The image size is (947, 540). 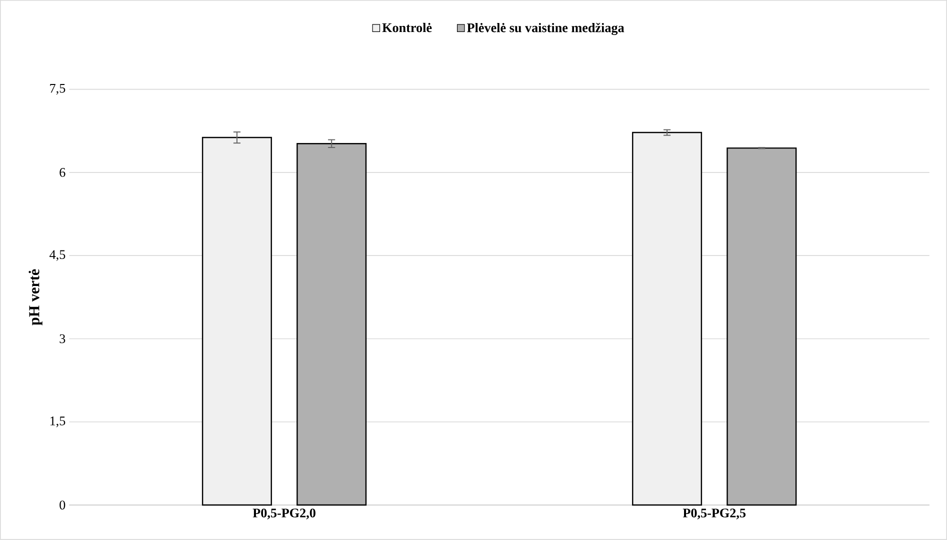 What do you see at coordinates (284, 514) in the screenshot?
I see `x-tick-label: P0,5-PG2,0` at bounding box center [284, 514].